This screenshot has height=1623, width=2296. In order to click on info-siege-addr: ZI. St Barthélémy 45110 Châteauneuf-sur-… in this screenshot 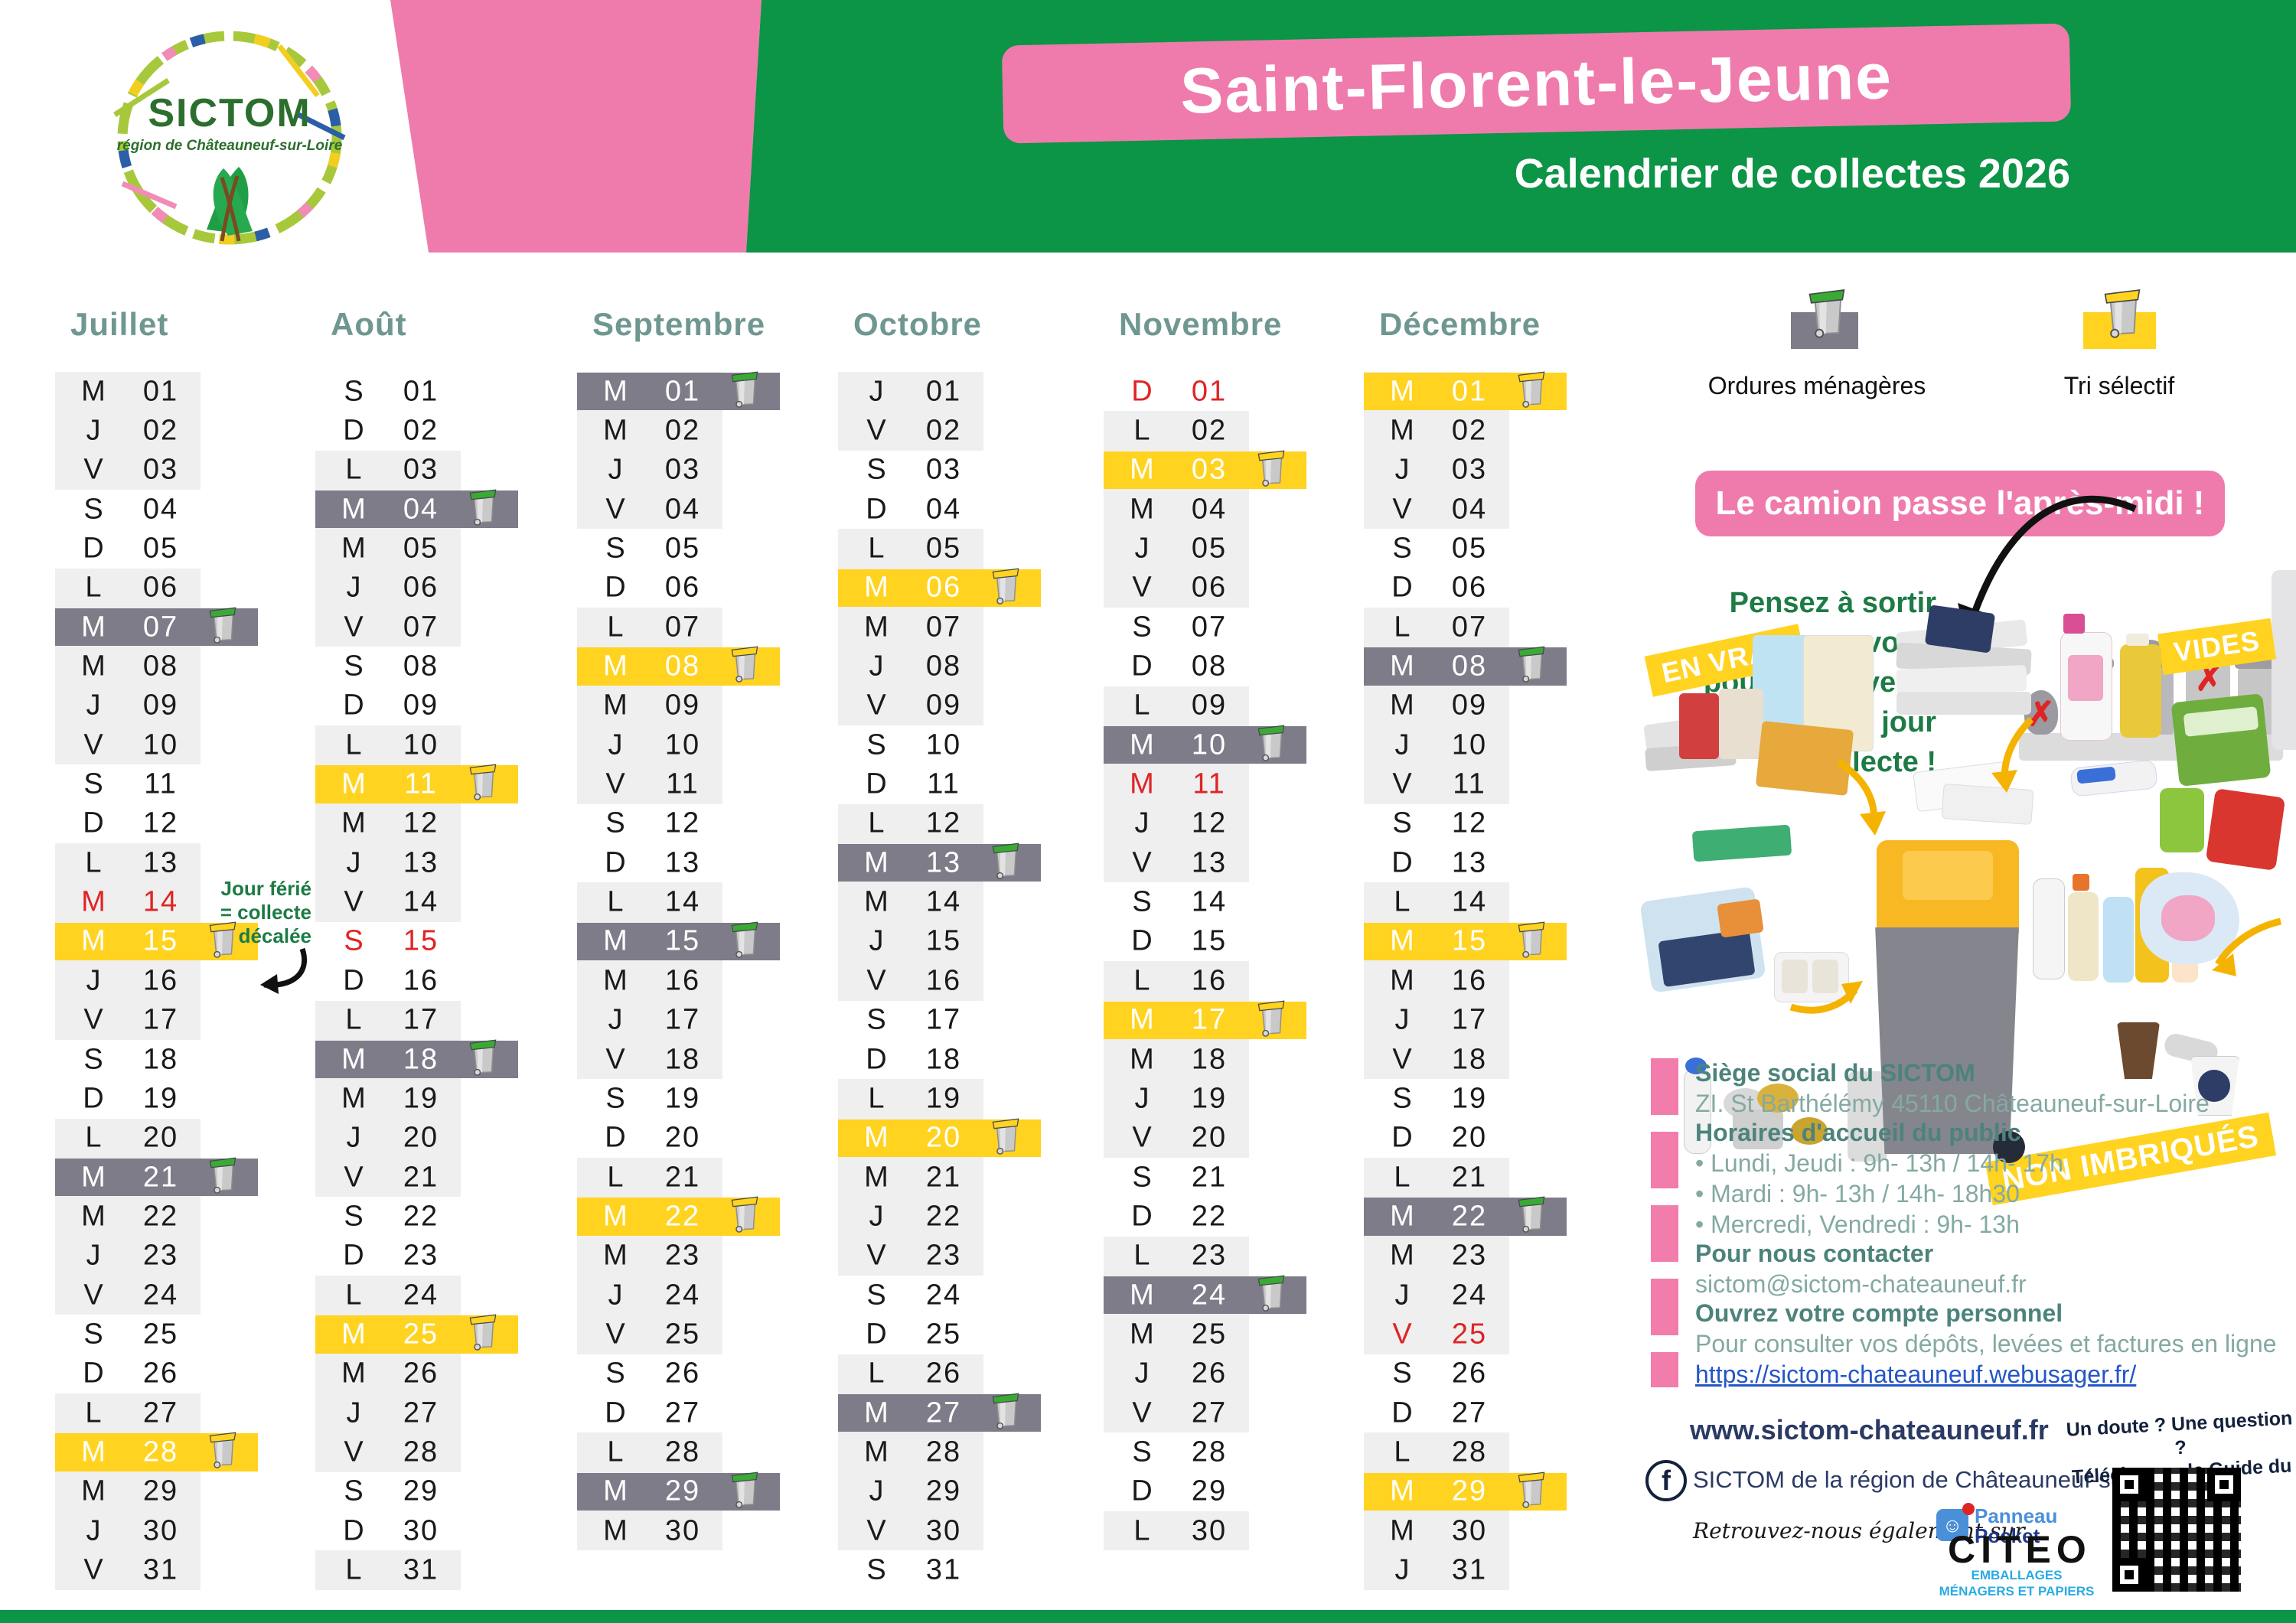, I will do `click(1952, 1103)`.